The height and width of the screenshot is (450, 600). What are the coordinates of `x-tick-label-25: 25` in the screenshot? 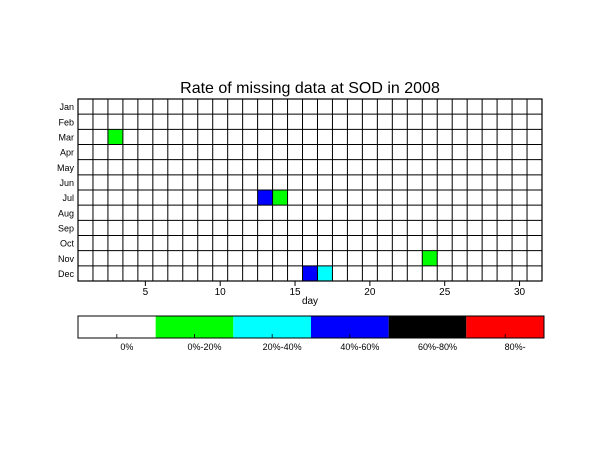 It's located at (445, 292).